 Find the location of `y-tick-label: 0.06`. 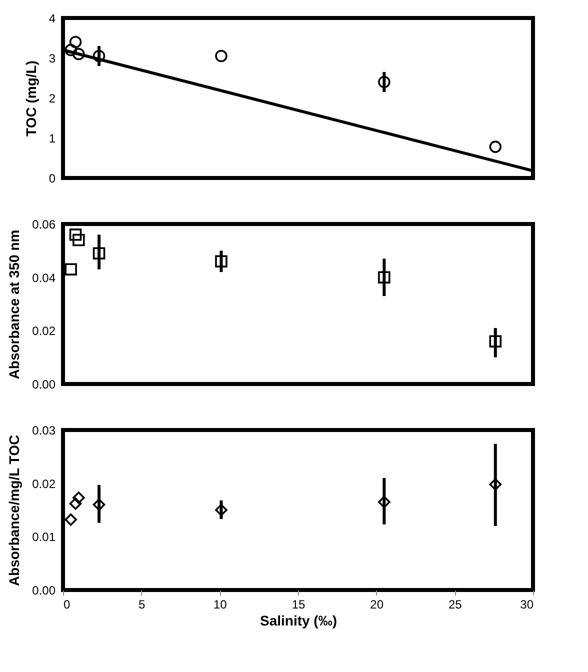

y-tick-label: 0.06 is located at coordinates (44, 225).